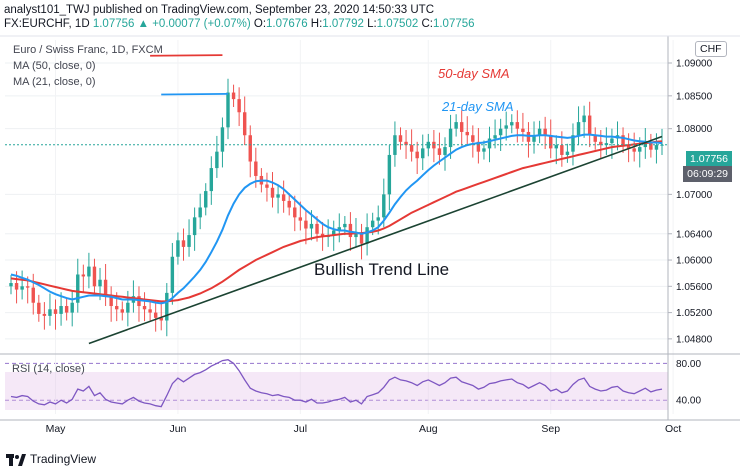 The image size is (740, 471). I want to click on open-value: 1.07676, so click(287, 24).